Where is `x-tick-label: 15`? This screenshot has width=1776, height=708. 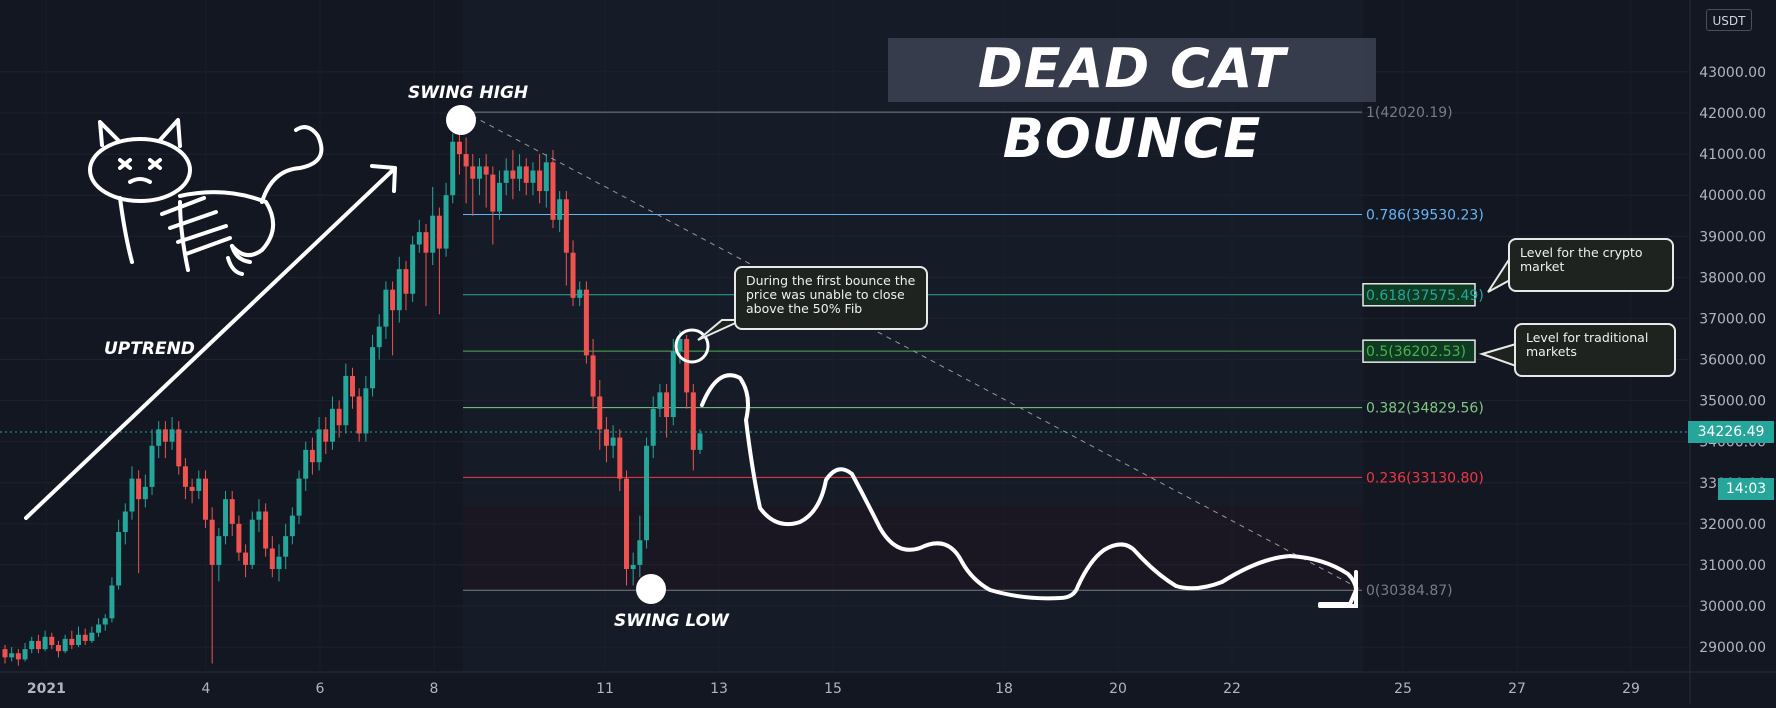 x-tick-label: 15 is located at coordinates (833, 689).